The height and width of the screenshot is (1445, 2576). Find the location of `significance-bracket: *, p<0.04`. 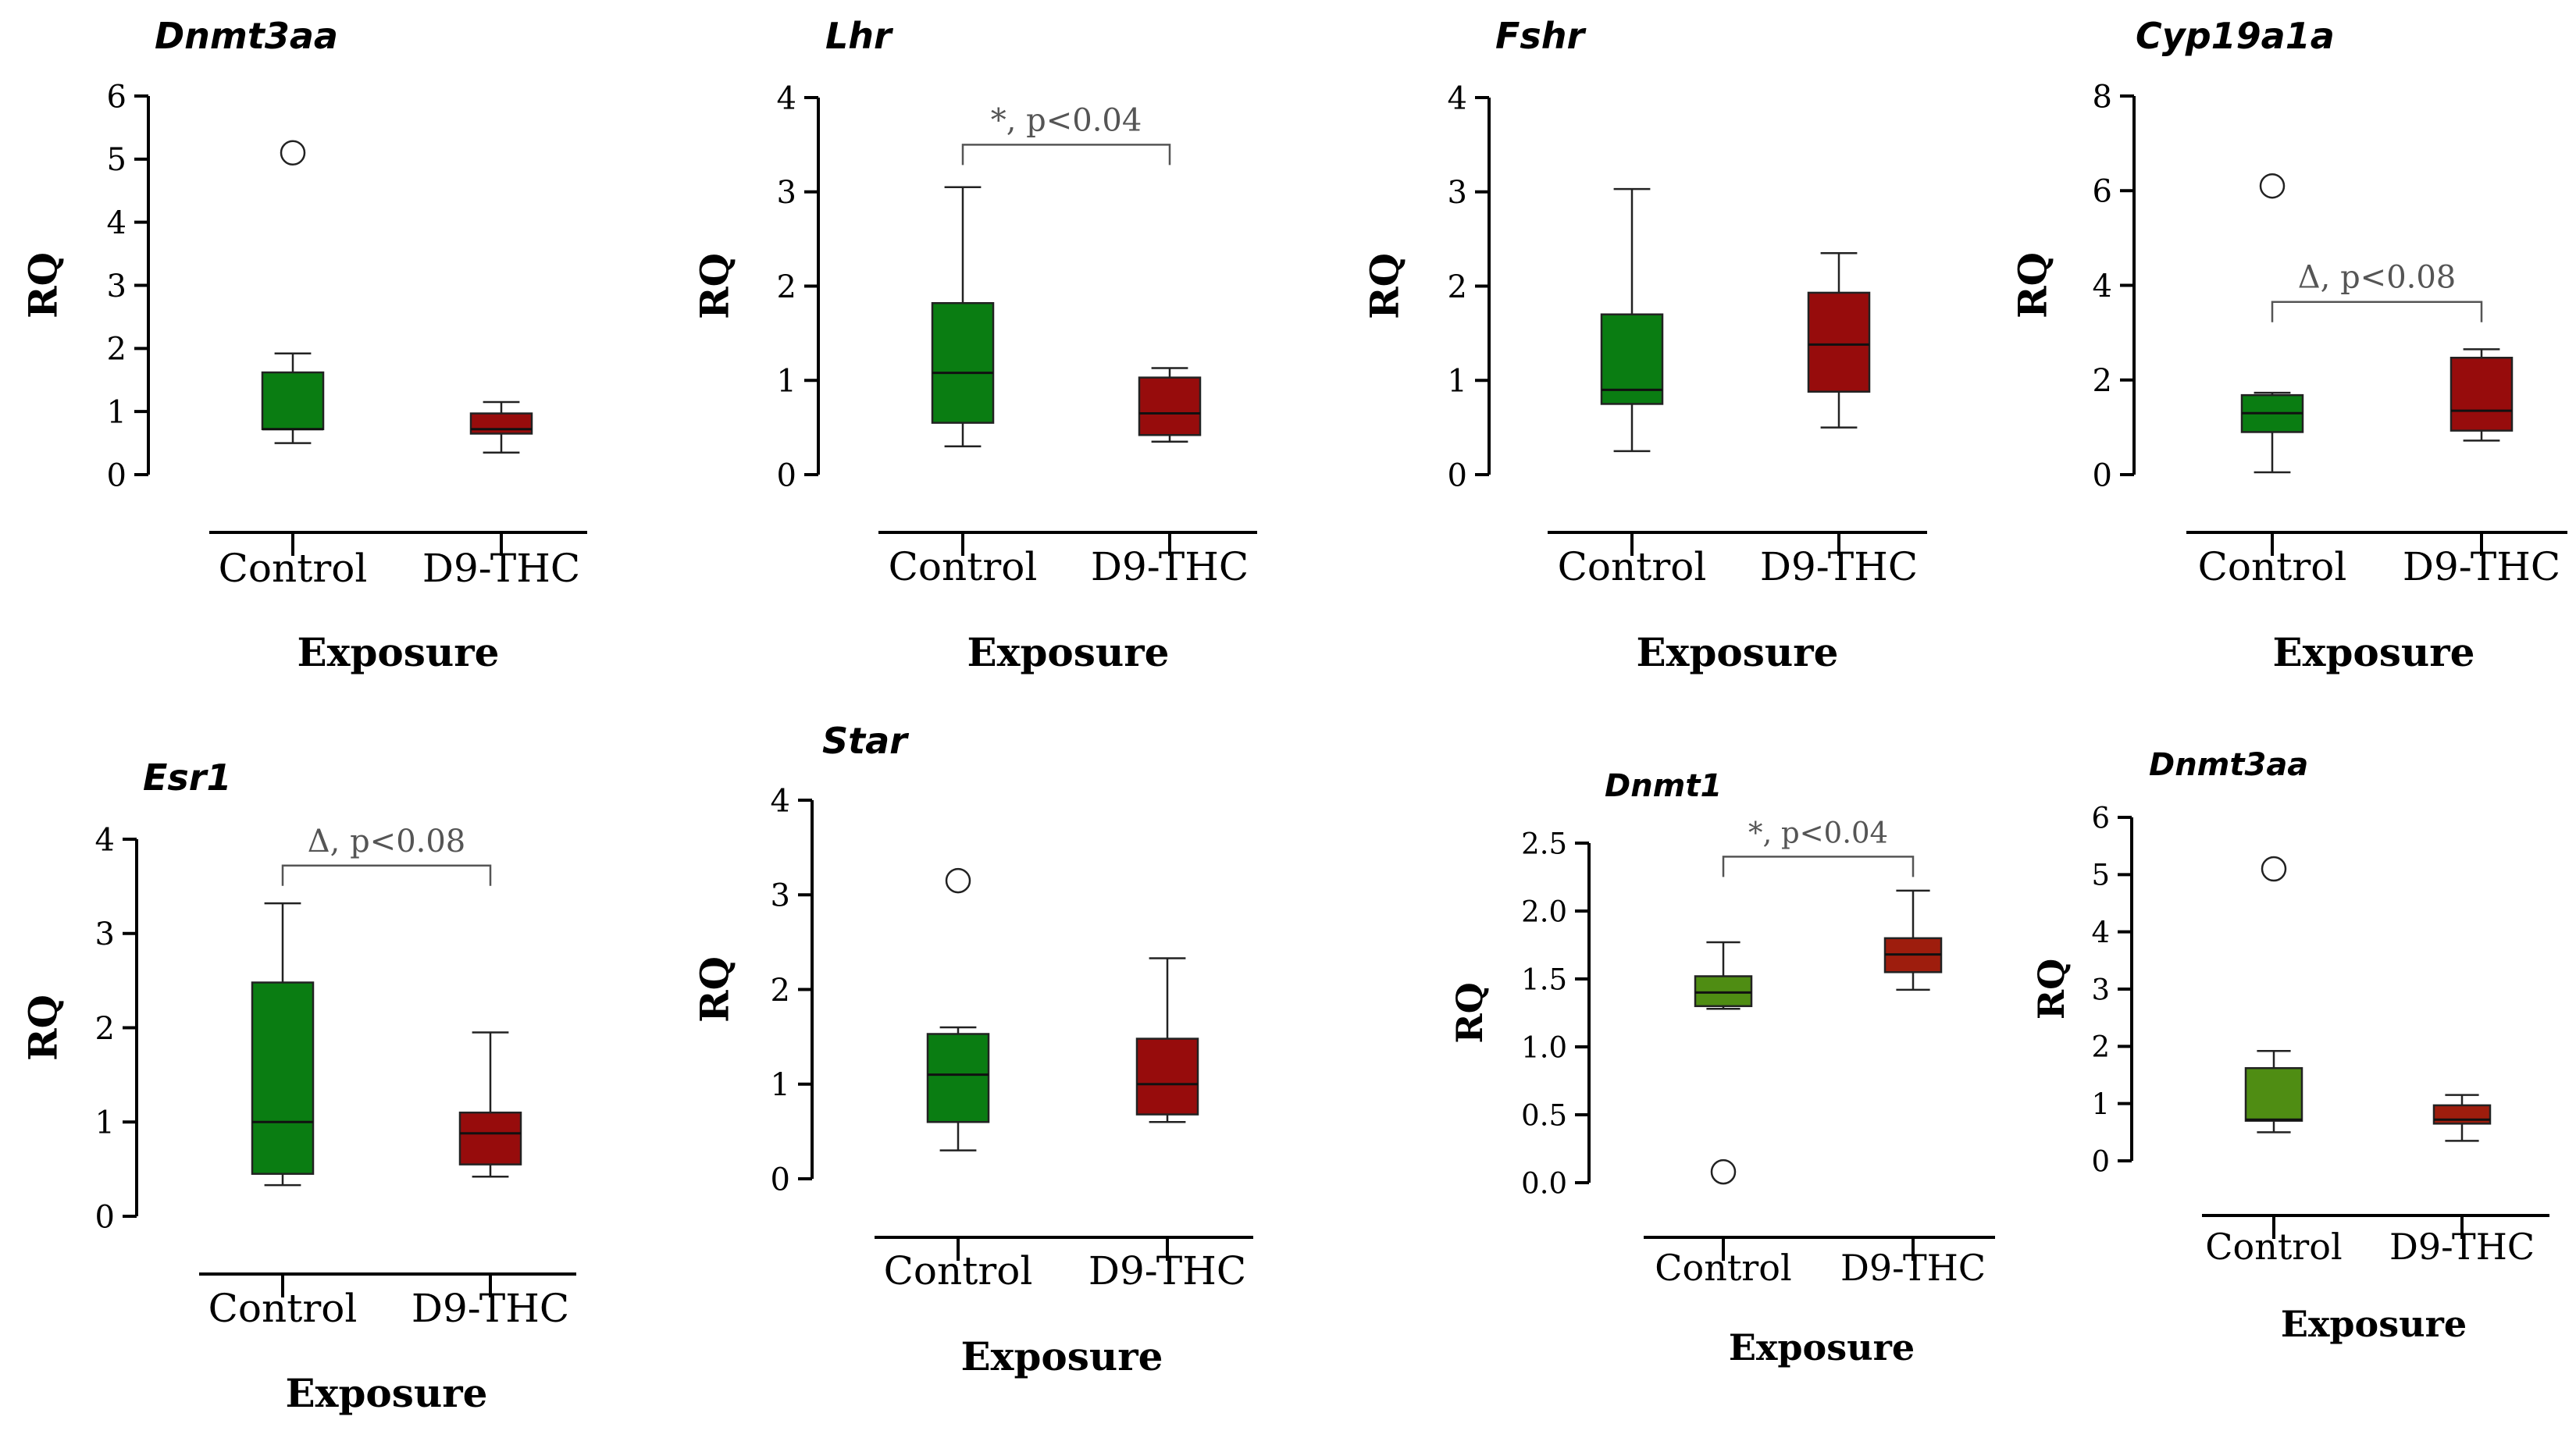

significance-bracket: *, p<0.04 is located at coordinates (1066, 133).